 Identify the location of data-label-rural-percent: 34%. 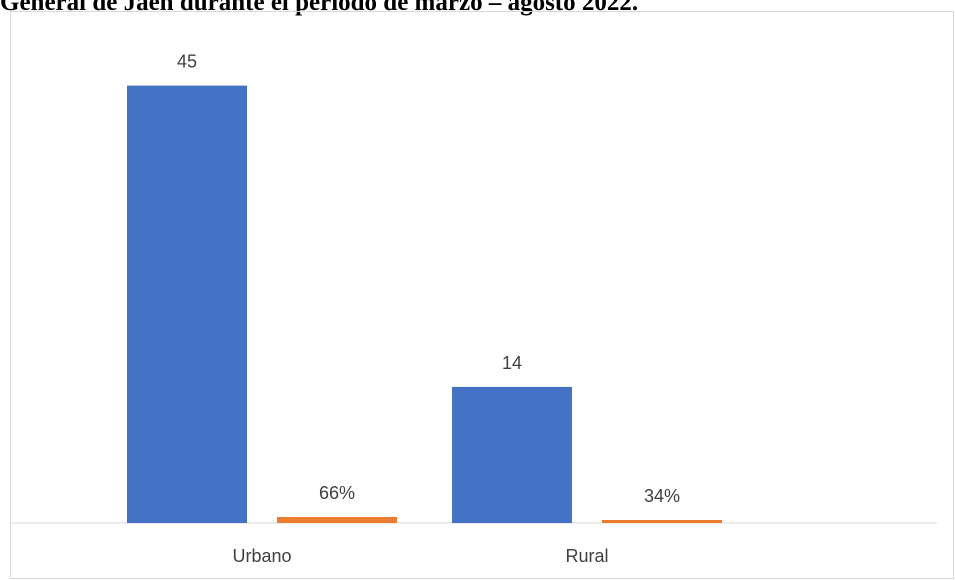
(662, 496).